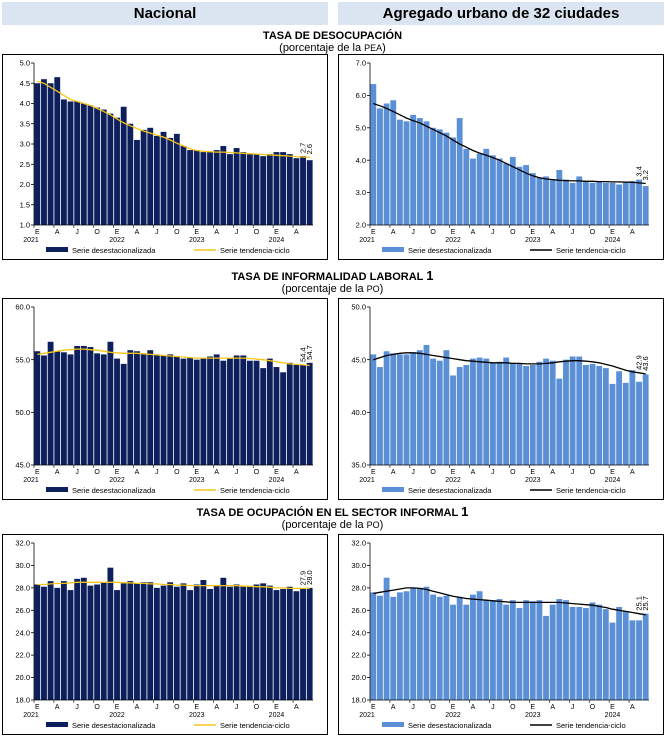  Describe the element at coordinates (645, 363) in the screenshot. I see `end-value-label: 43.6` at that location.